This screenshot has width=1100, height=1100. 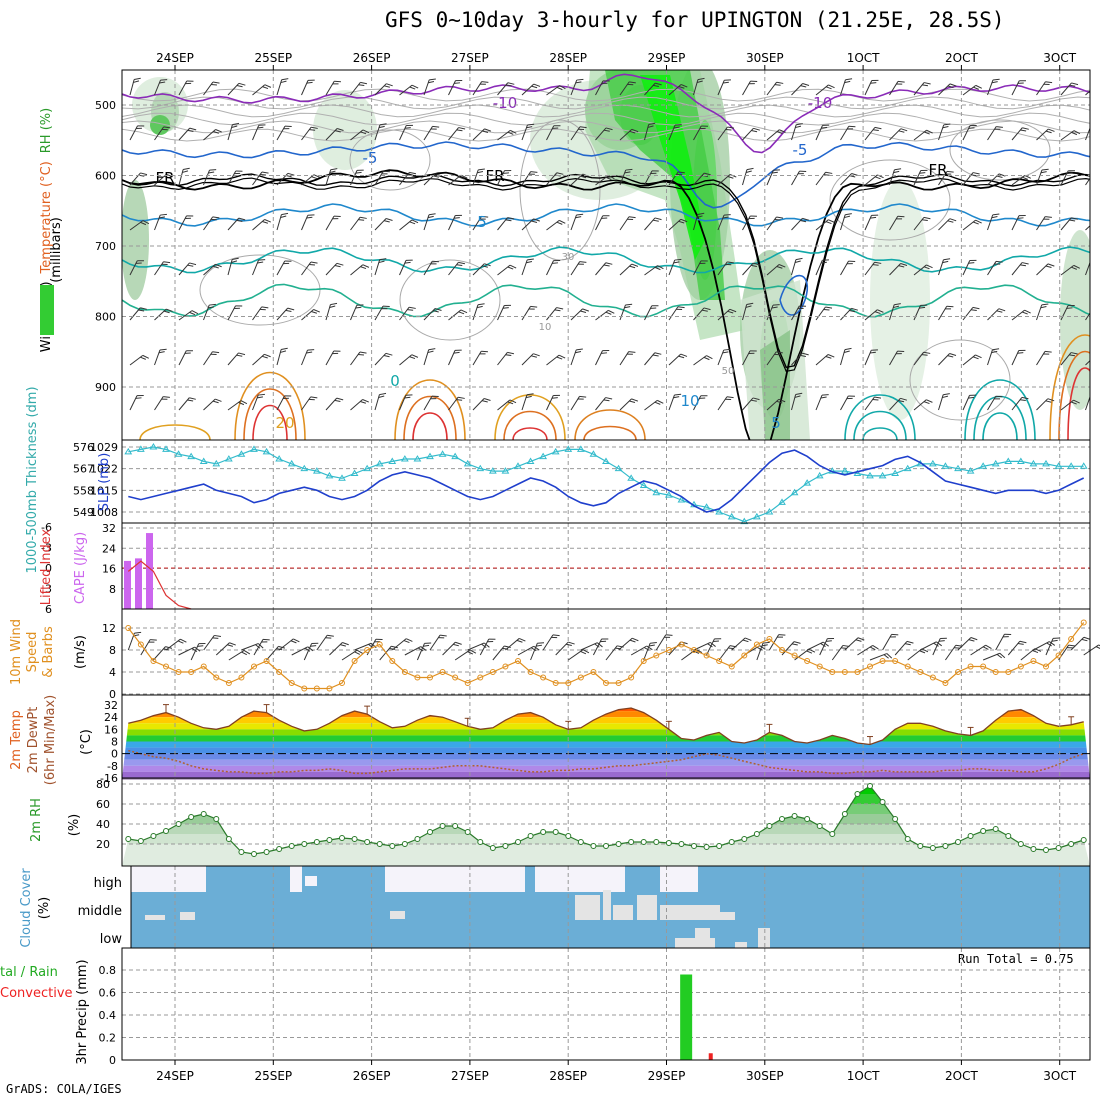 What do you see at coordinates (710, 1056) in the screenshot?
I see `precip-conv-bar` at bounding box center [710, 1056].